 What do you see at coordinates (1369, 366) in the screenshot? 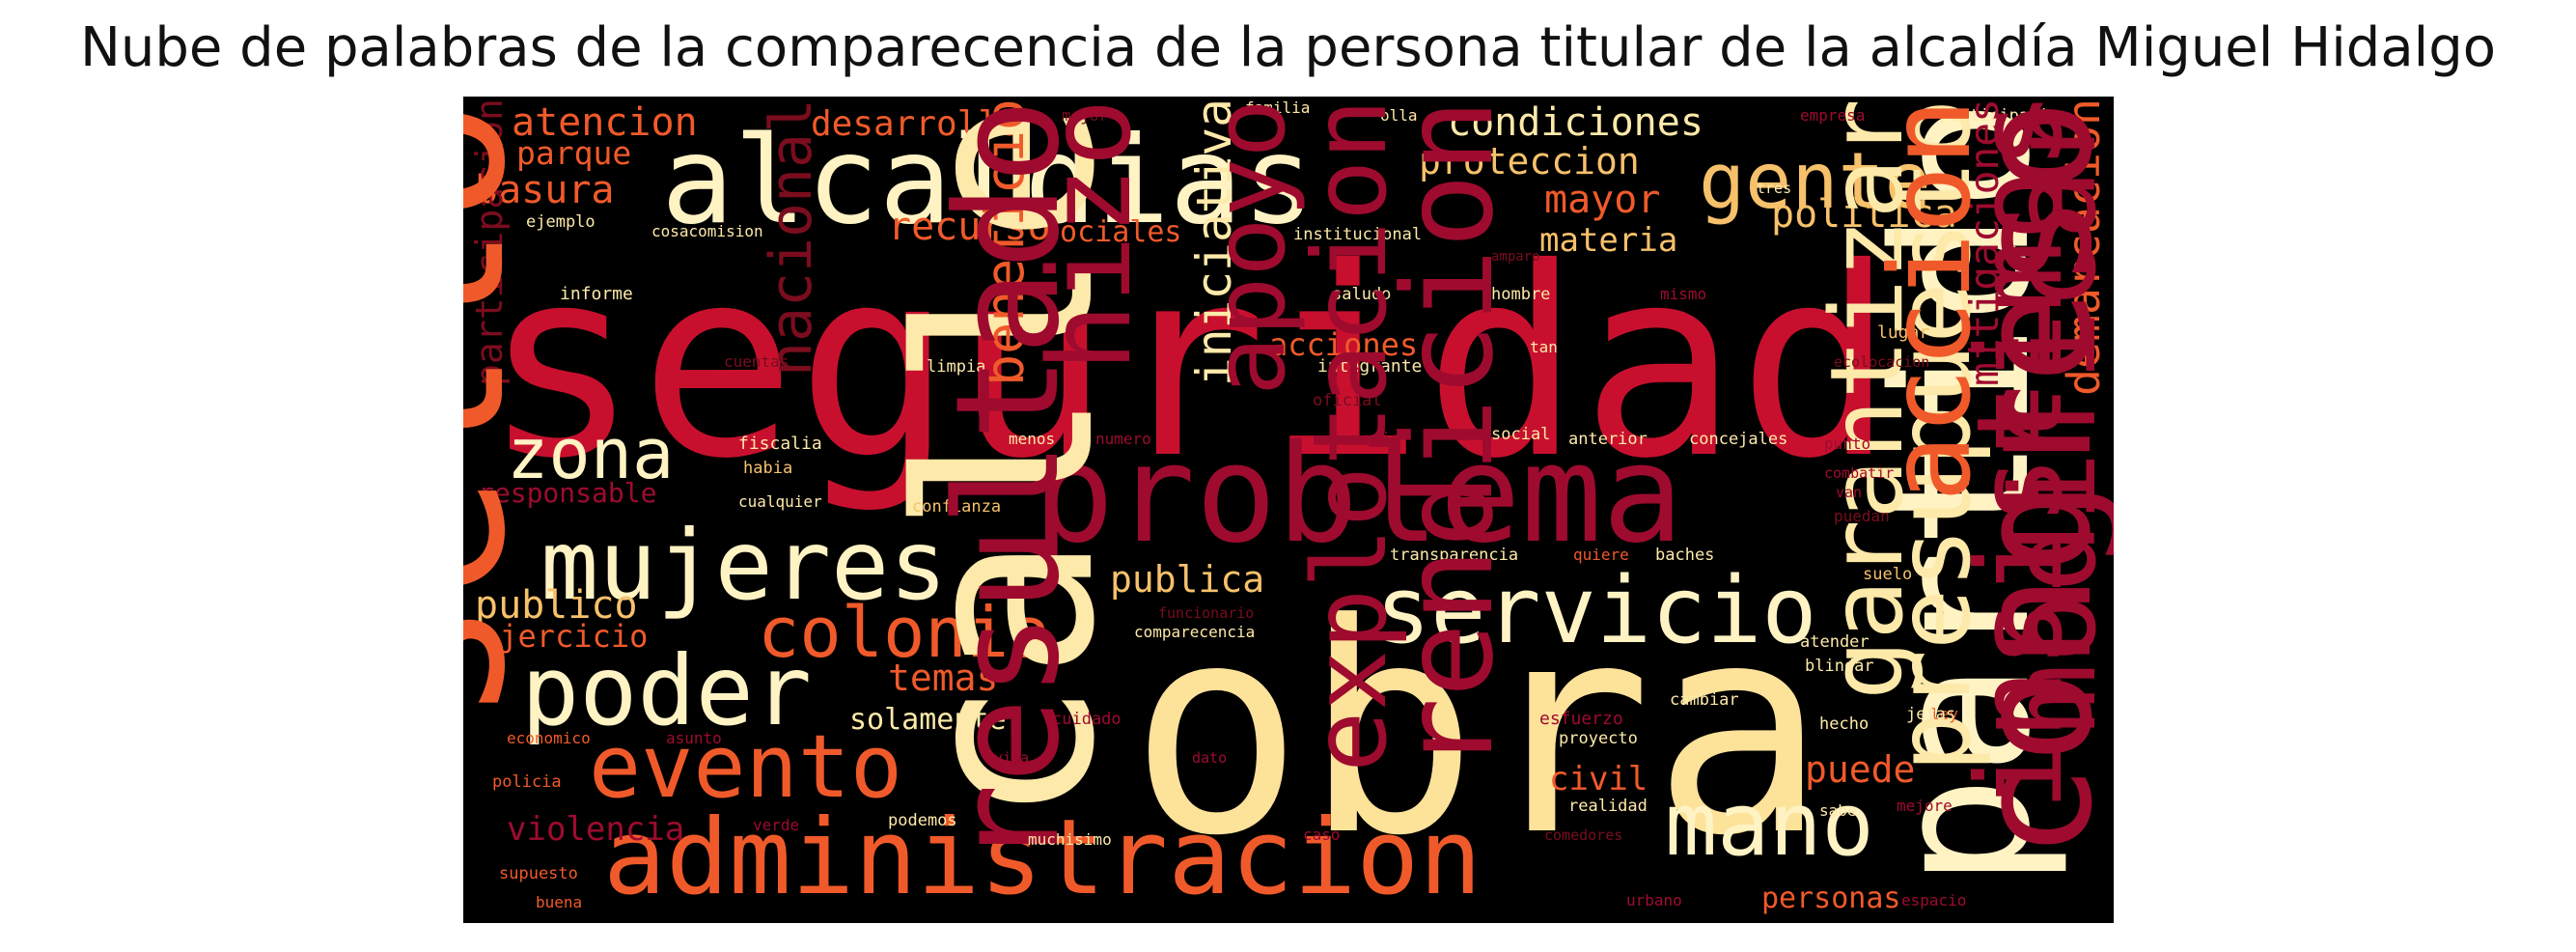
I see `word-integrante: integrante` at bounding box center [1369, 366].